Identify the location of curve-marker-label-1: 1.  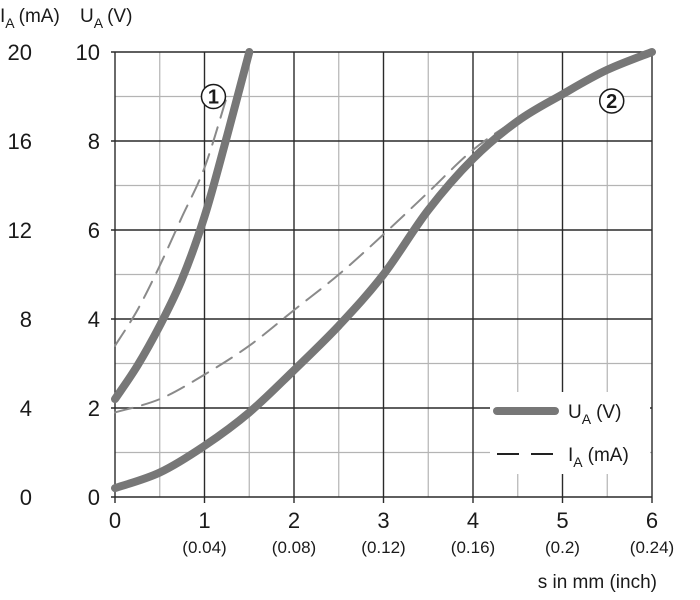
(213, 98).